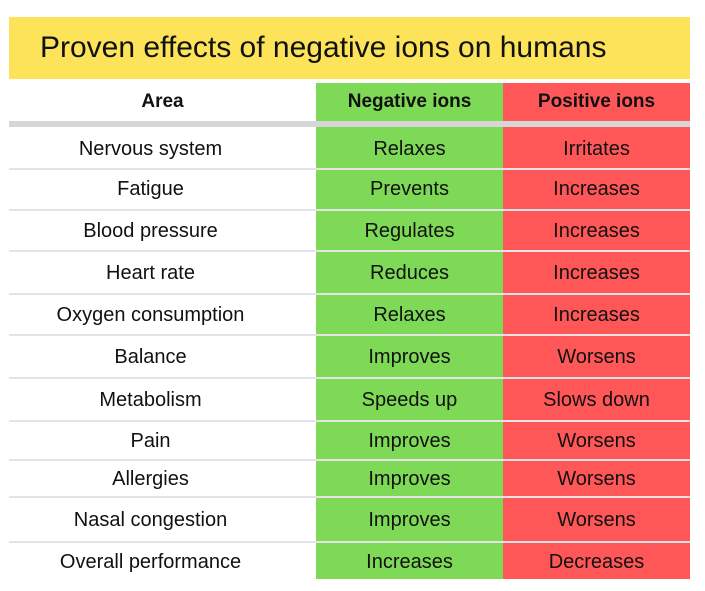  Describe the element at coordinates (150, 479) in the screenshot. I see `area-cell: Allergies` at that location.